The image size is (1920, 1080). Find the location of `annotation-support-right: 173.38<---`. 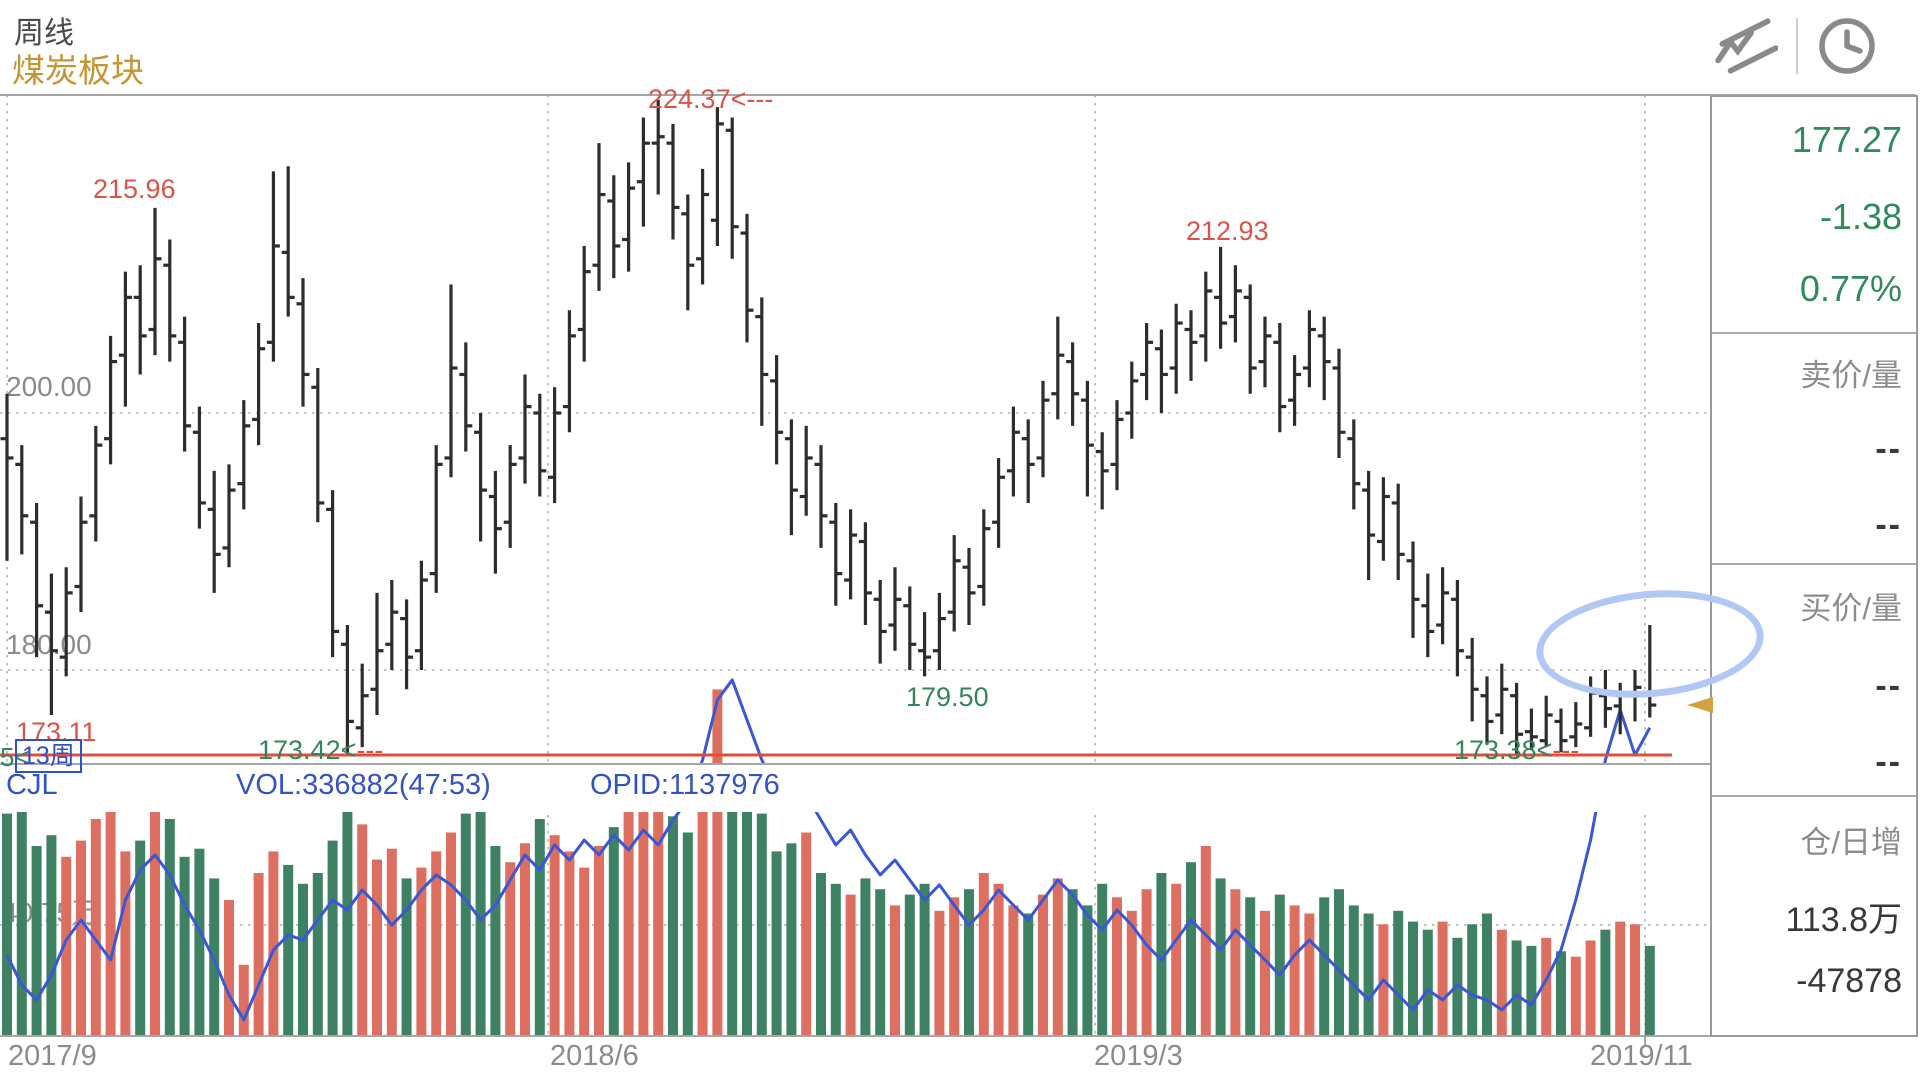

annotation-support-right: 173.38<--- is located at coordinates (1516, 750).